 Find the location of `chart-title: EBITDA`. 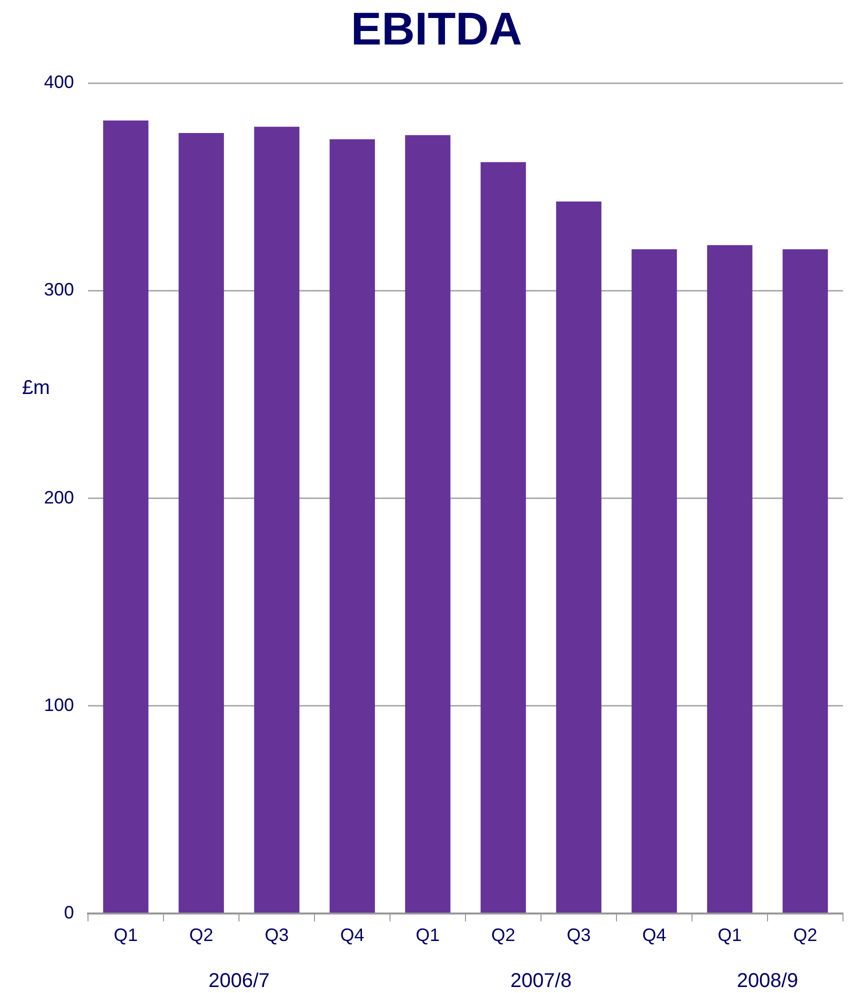

chart-title: EBITDA is located at coordinates (436, 28).